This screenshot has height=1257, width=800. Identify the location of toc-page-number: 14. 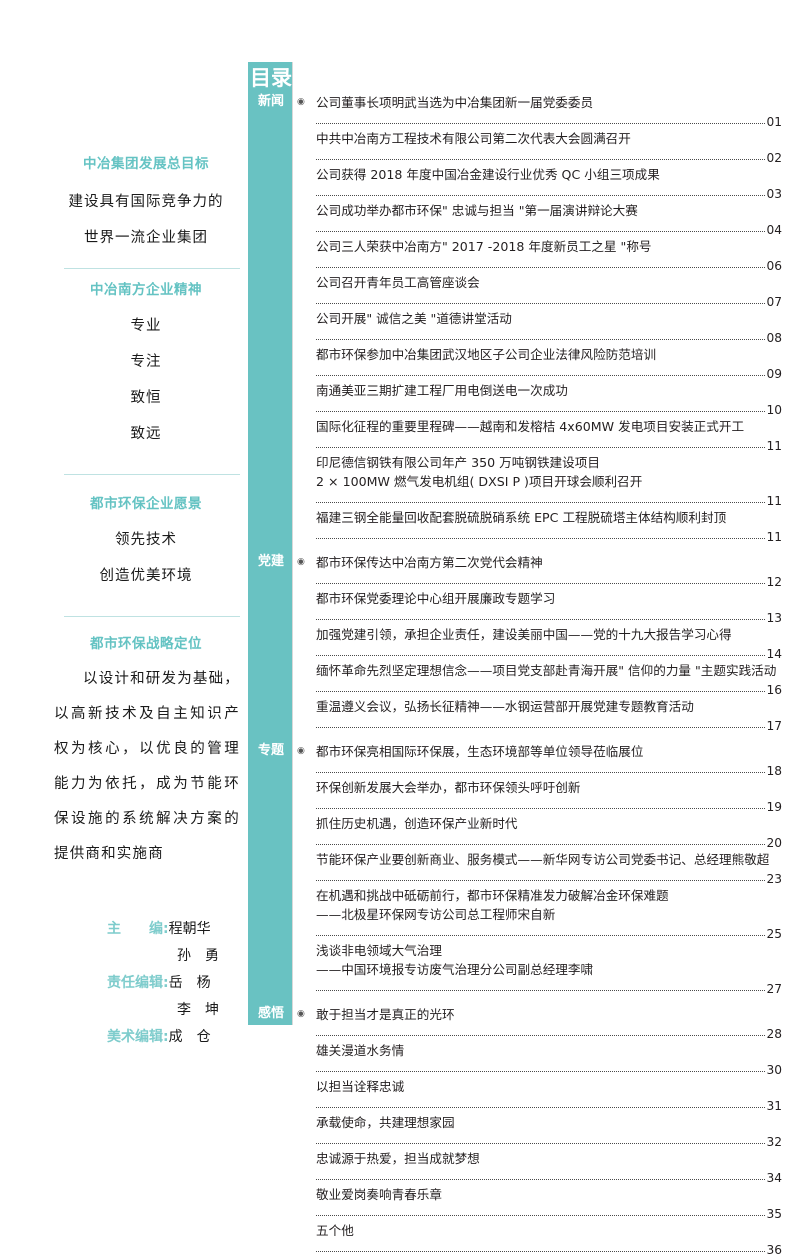
(774, 654).